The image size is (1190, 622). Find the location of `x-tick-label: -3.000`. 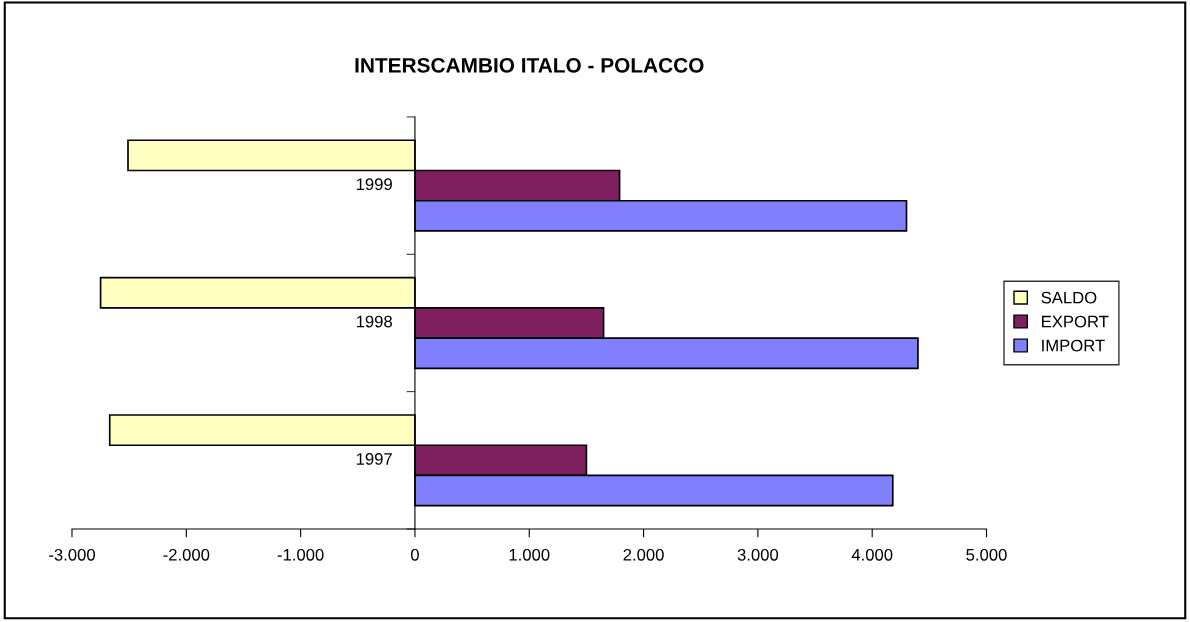

x-tick-label: -3.000 is located at coordinates (72, 554).